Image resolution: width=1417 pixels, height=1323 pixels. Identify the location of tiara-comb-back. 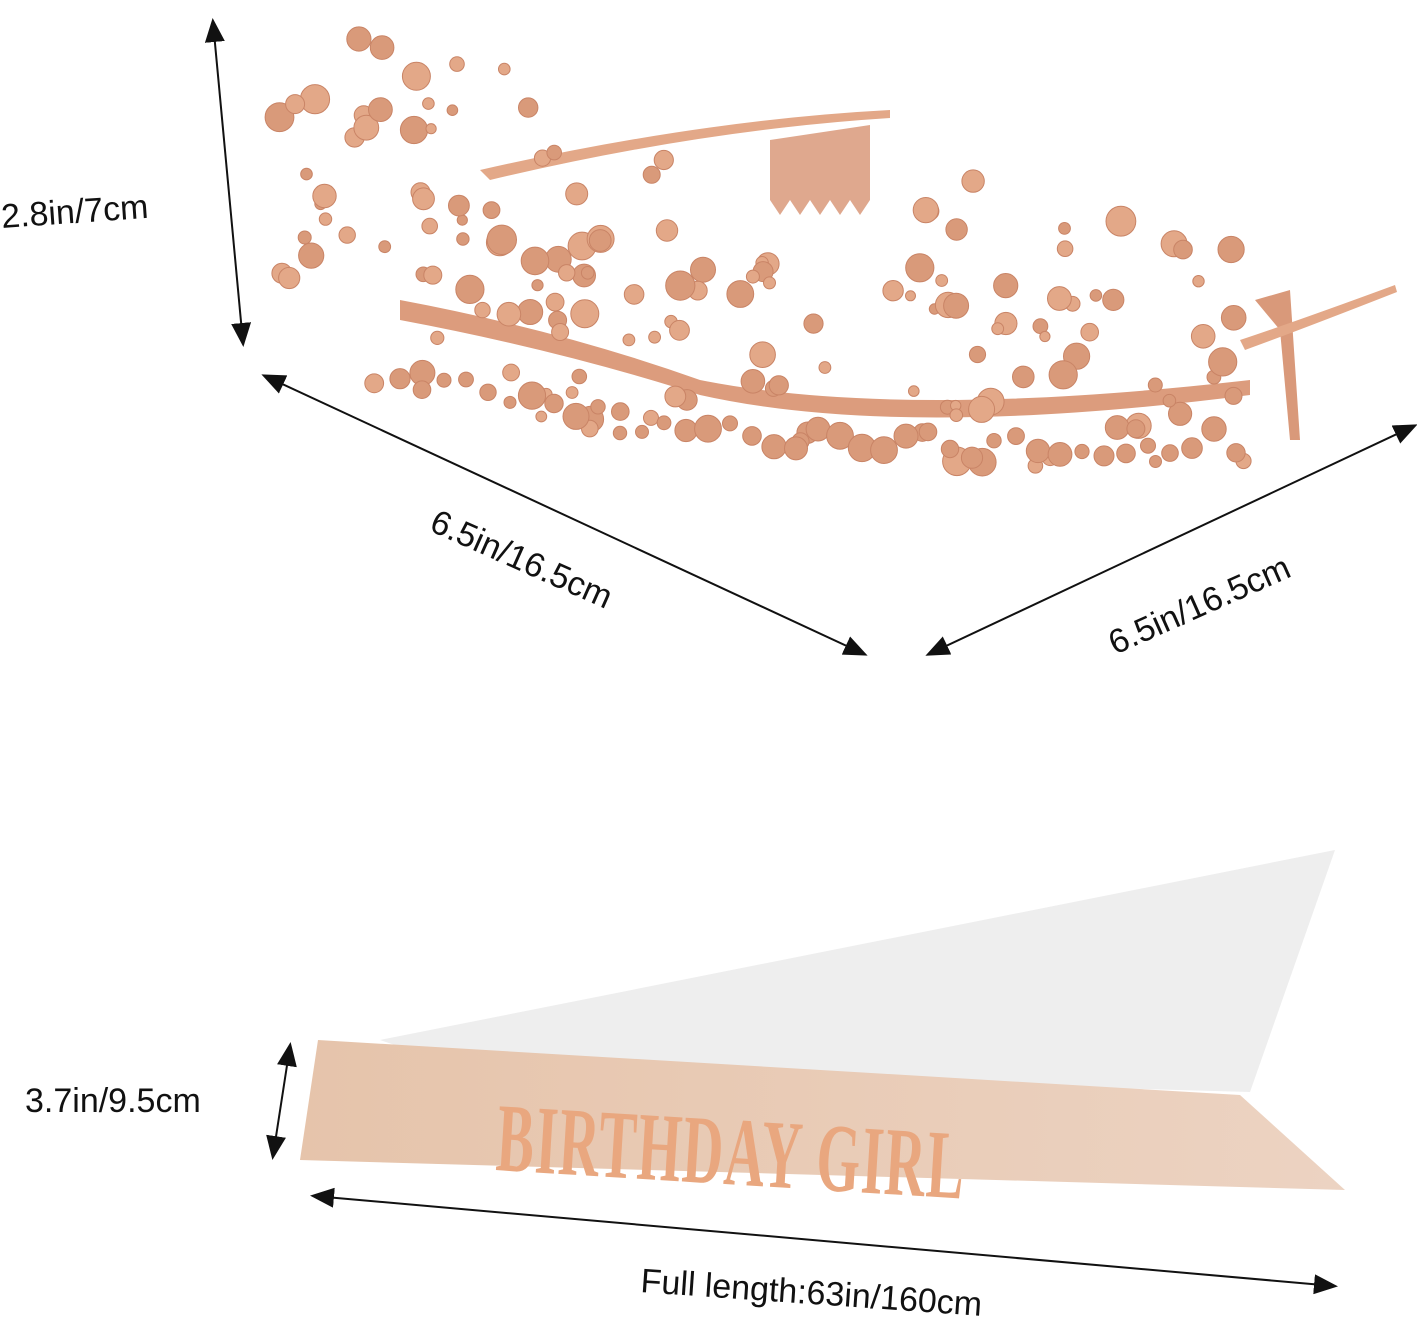
(820, 170).